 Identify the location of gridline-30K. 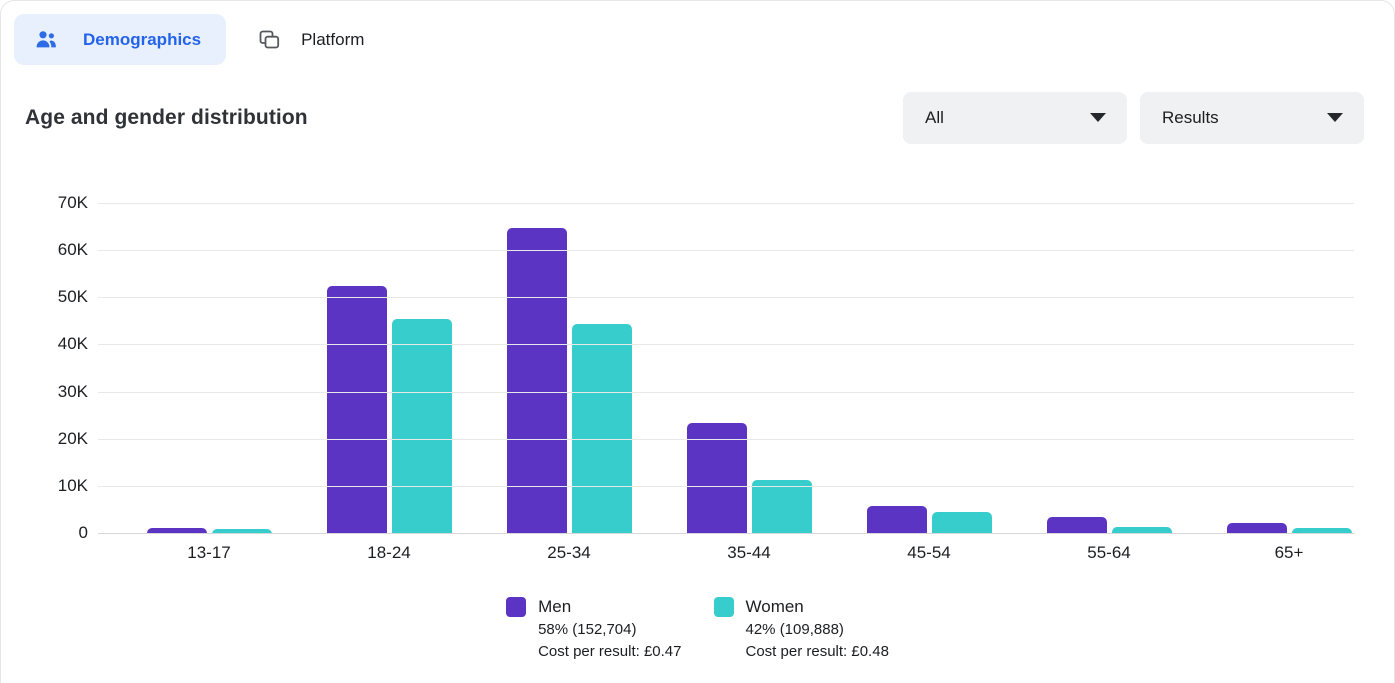
(726, 392).